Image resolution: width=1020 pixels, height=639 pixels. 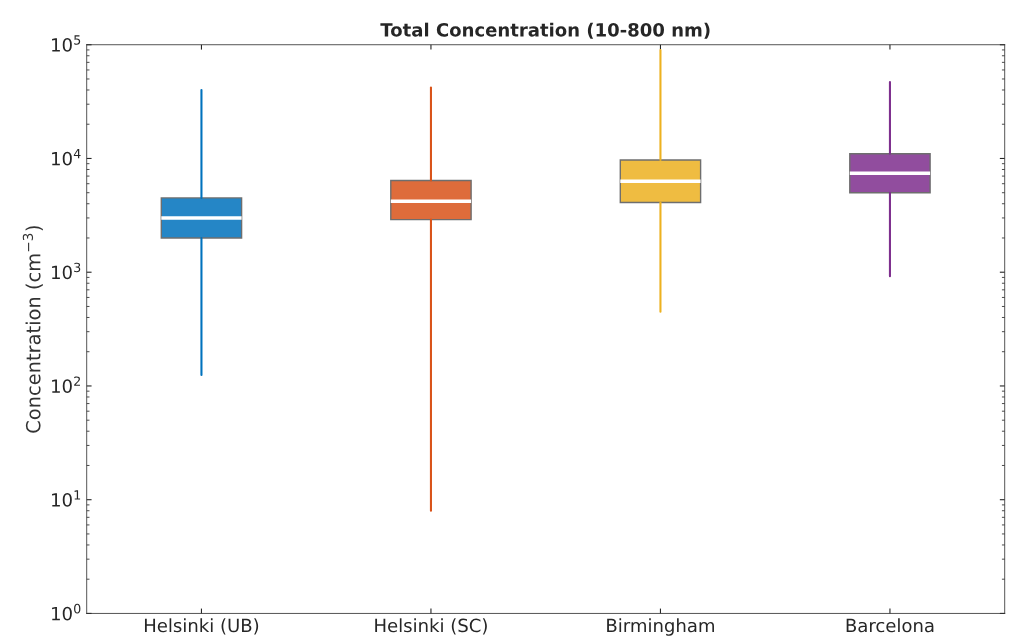 What do you see at coordinates (545, 30) in the screenshot?
I see `chart-title: Total Concentration (10-800 nm)` at bounding box center [545, 30].